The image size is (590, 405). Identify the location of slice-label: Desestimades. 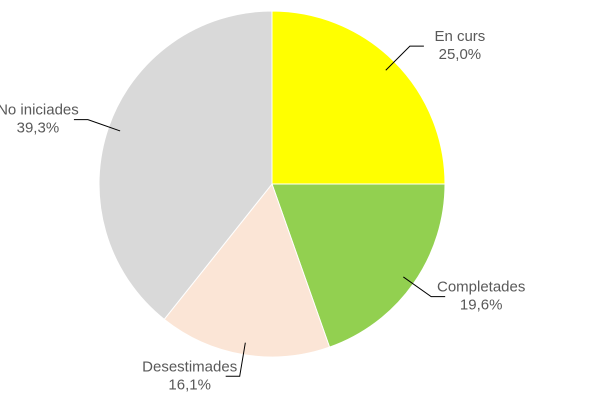
(189, 366).